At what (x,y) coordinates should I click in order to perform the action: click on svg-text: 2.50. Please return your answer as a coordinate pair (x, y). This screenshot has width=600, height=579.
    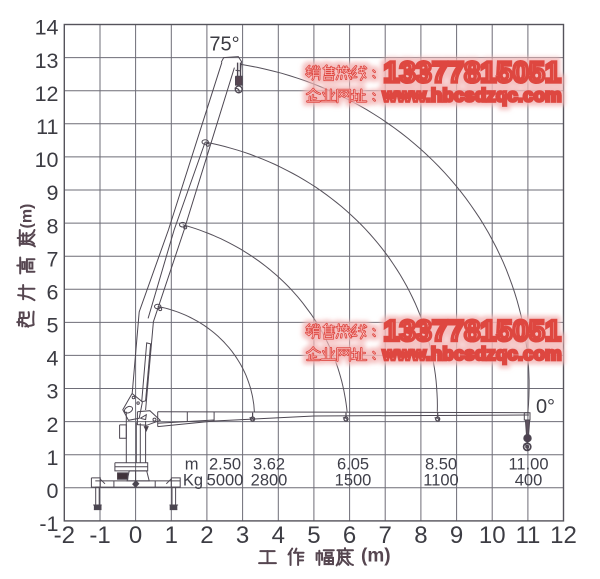
    Looking at the image, I should click on (225, 465).